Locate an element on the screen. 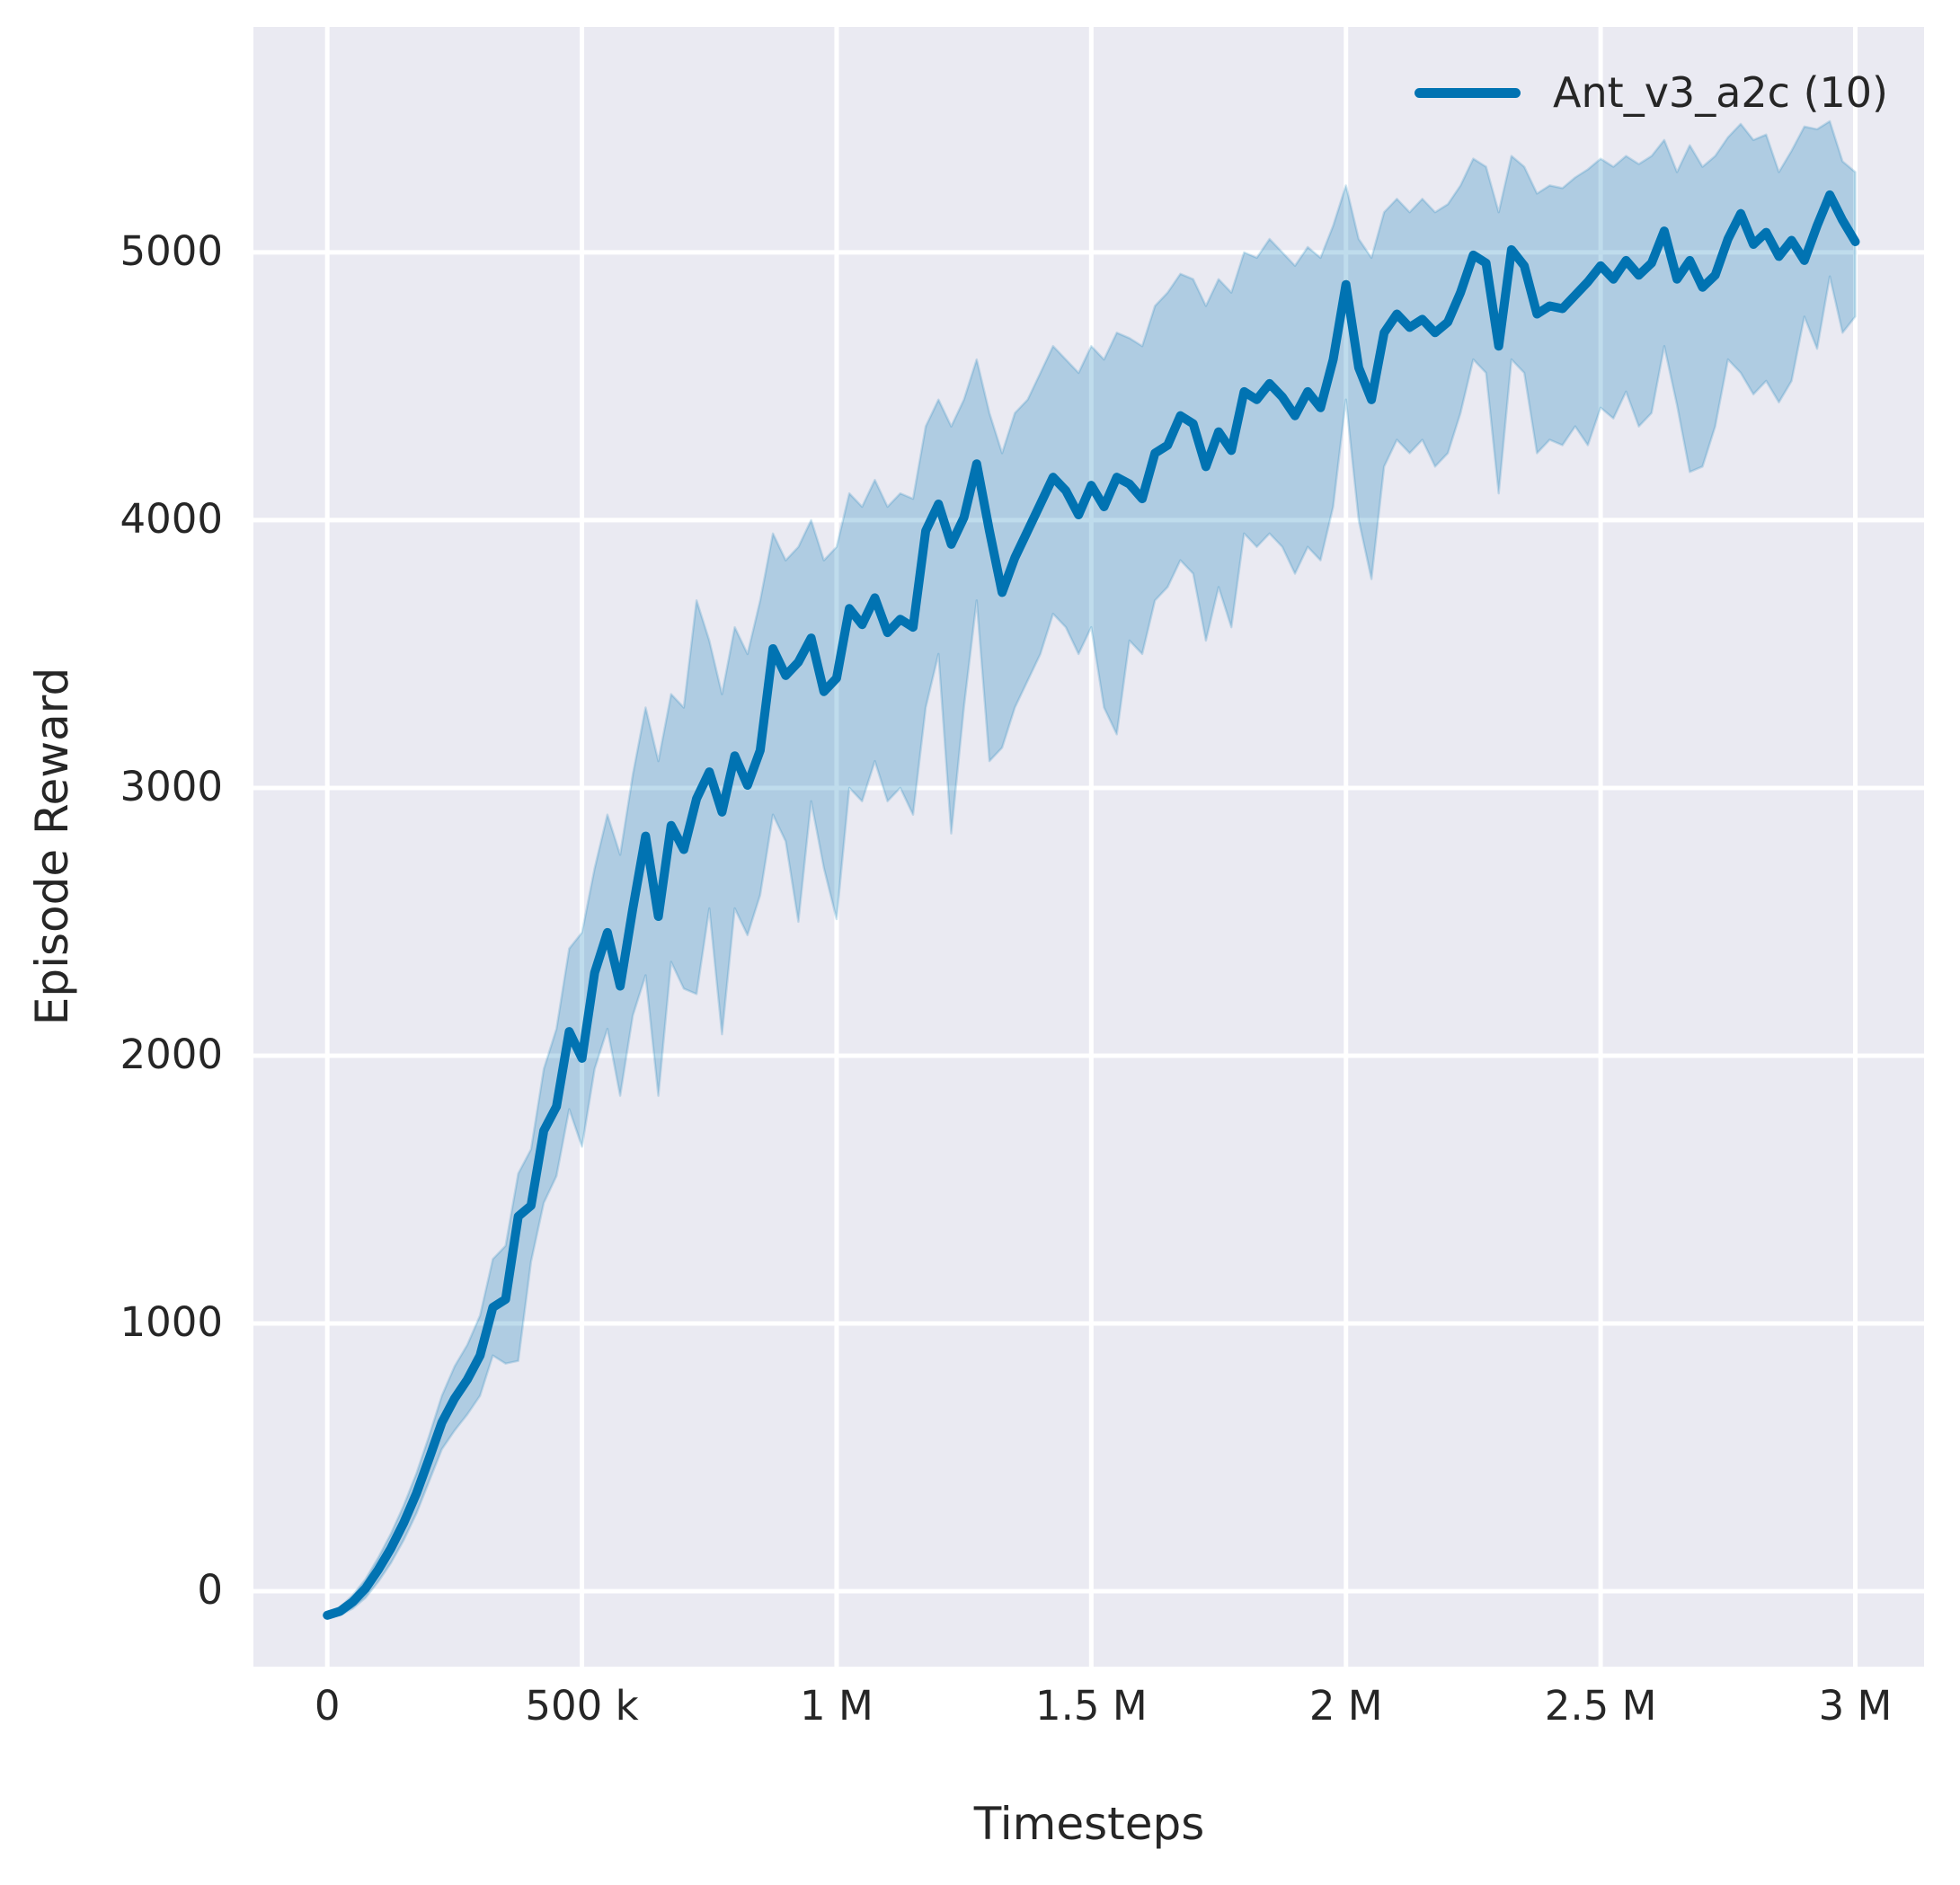 The height and width of the screenshot is (1885, 1960). y-axis-label: Episode Reward is located at coordinates (52, 846).